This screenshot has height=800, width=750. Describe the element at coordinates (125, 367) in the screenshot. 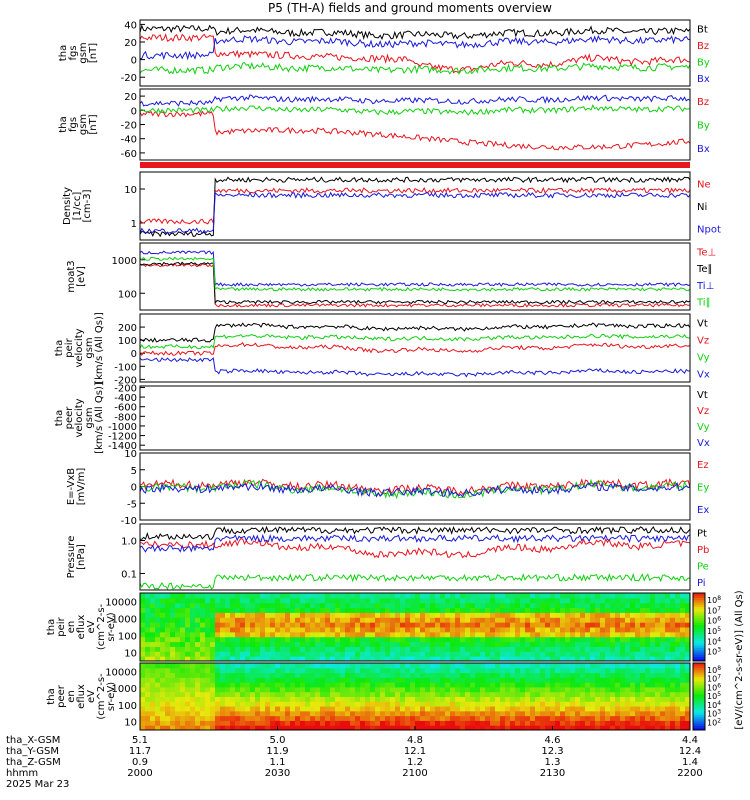

I see `tick-label: -100` at that location.